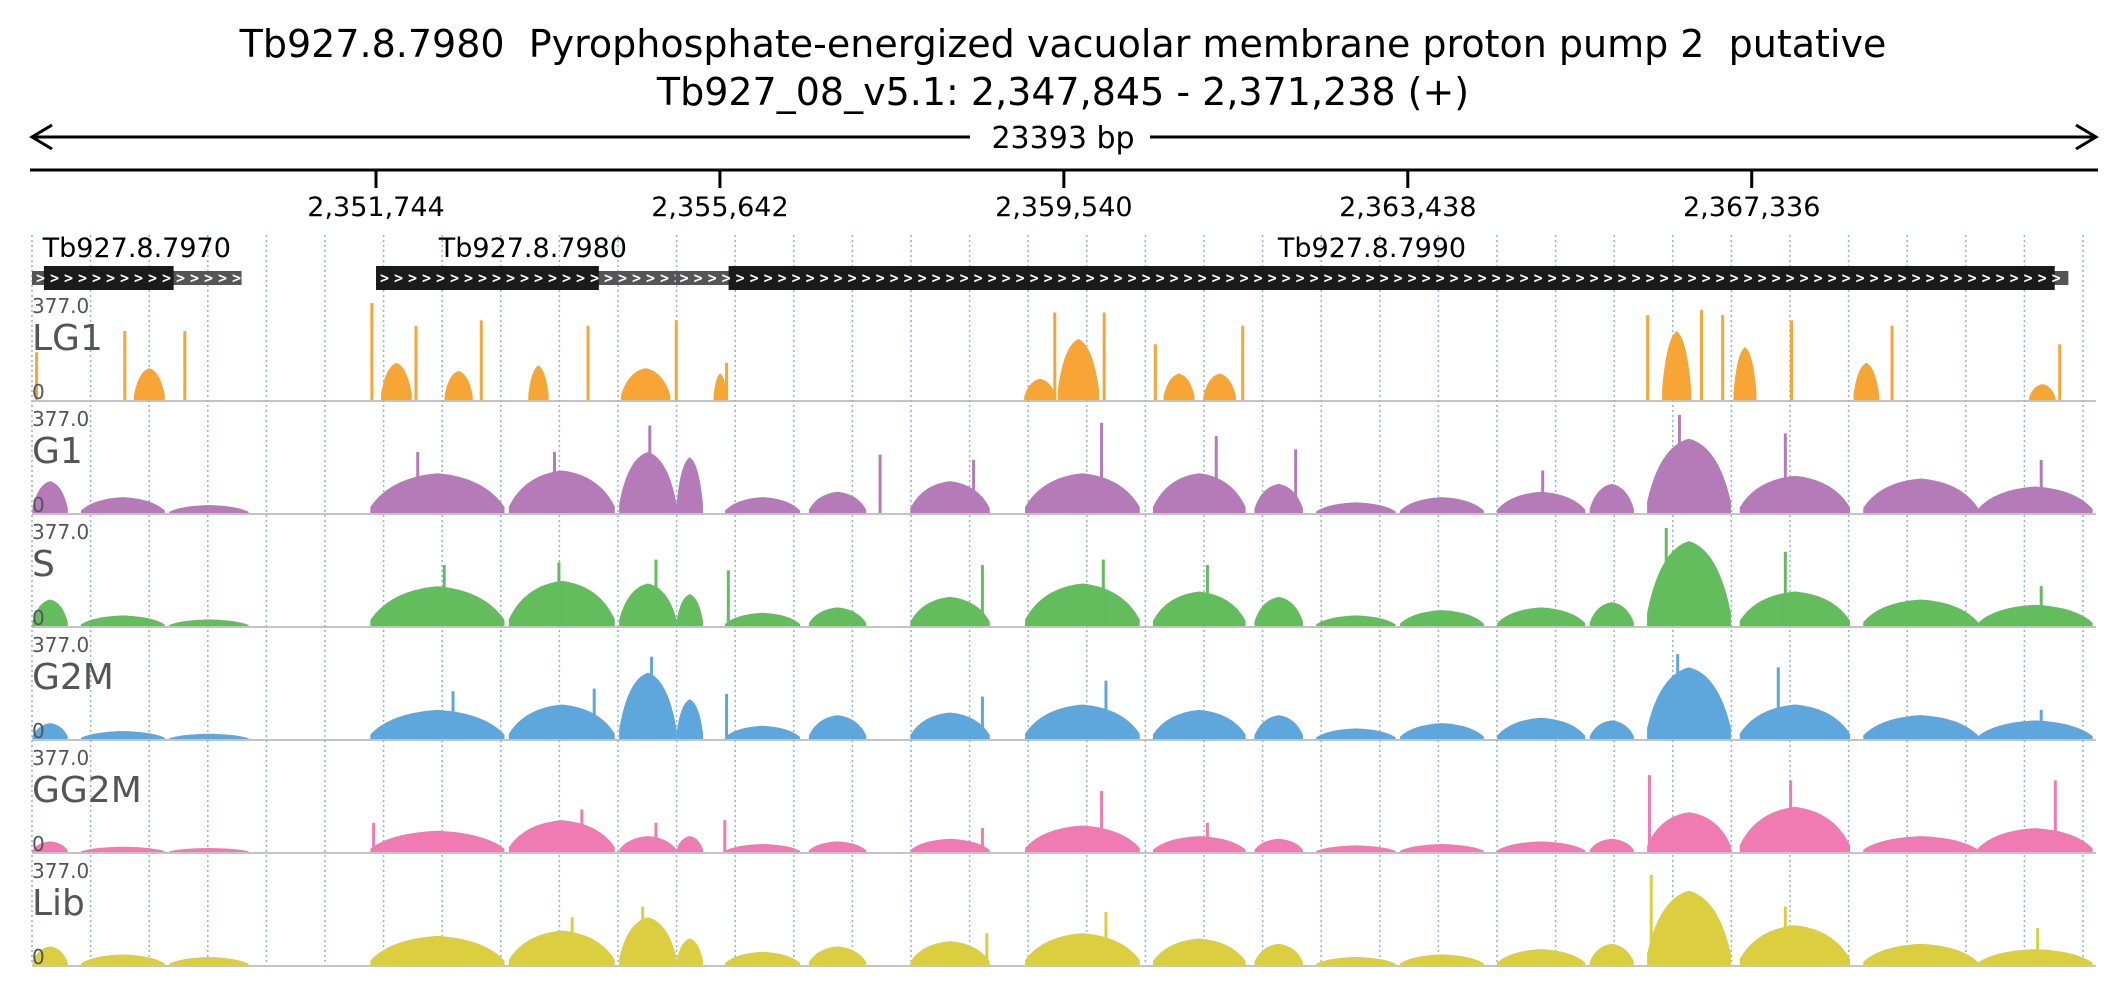 This screenshot has height=1000, width=2126. I want to click on track-min-label: 0, so click(38, 957).